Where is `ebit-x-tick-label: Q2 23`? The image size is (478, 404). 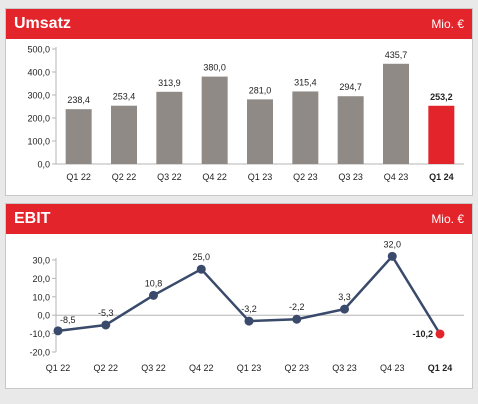 ebit-x-tick-label: Q2 23 is located at coordinates (296, 368).